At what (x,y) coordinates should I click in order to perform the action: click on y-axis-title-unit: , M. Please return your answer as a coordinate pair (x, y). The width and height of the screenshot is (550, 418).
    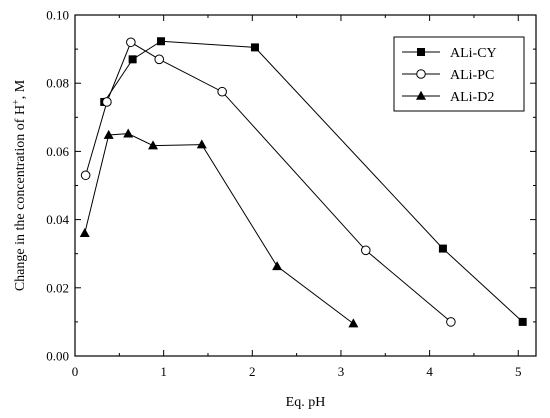
    Looking at the image, I should click on (20, 89).